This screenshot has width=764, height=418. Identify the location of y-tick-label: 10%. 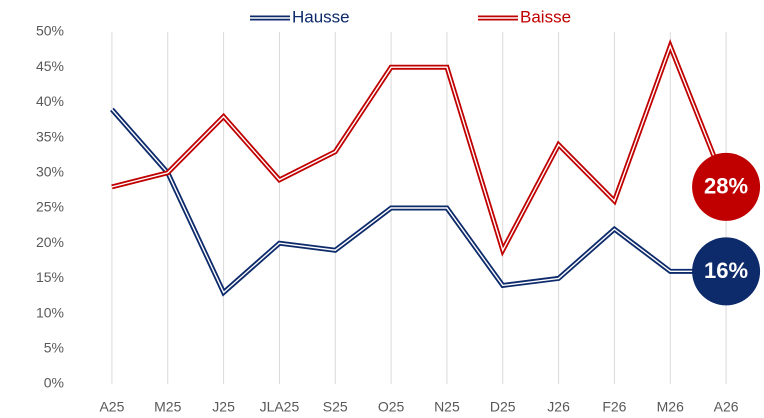
(50, 312).